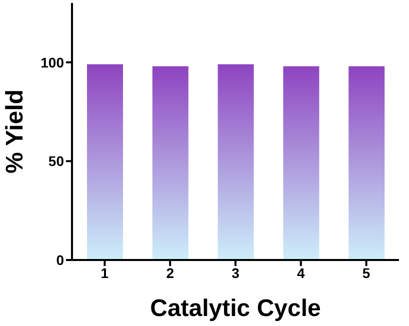  I want to click on x-tick-label: 1, so click(104, 272).